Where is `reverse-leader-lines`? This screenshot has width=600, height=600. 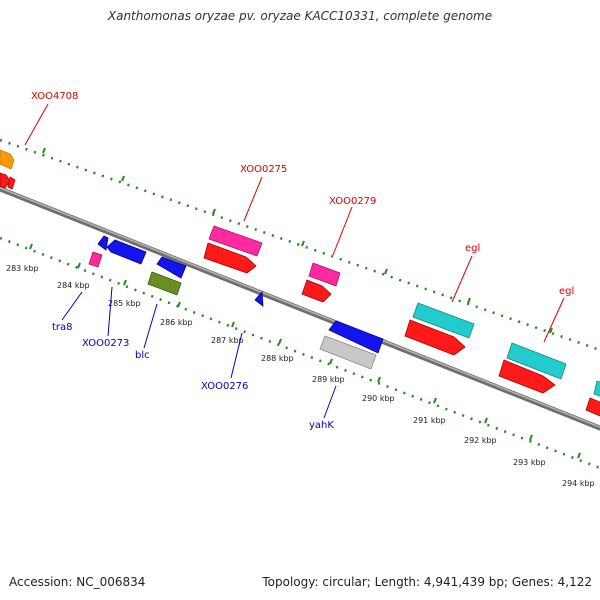
reverse-leader-lines is located at coordinates (199, 352).